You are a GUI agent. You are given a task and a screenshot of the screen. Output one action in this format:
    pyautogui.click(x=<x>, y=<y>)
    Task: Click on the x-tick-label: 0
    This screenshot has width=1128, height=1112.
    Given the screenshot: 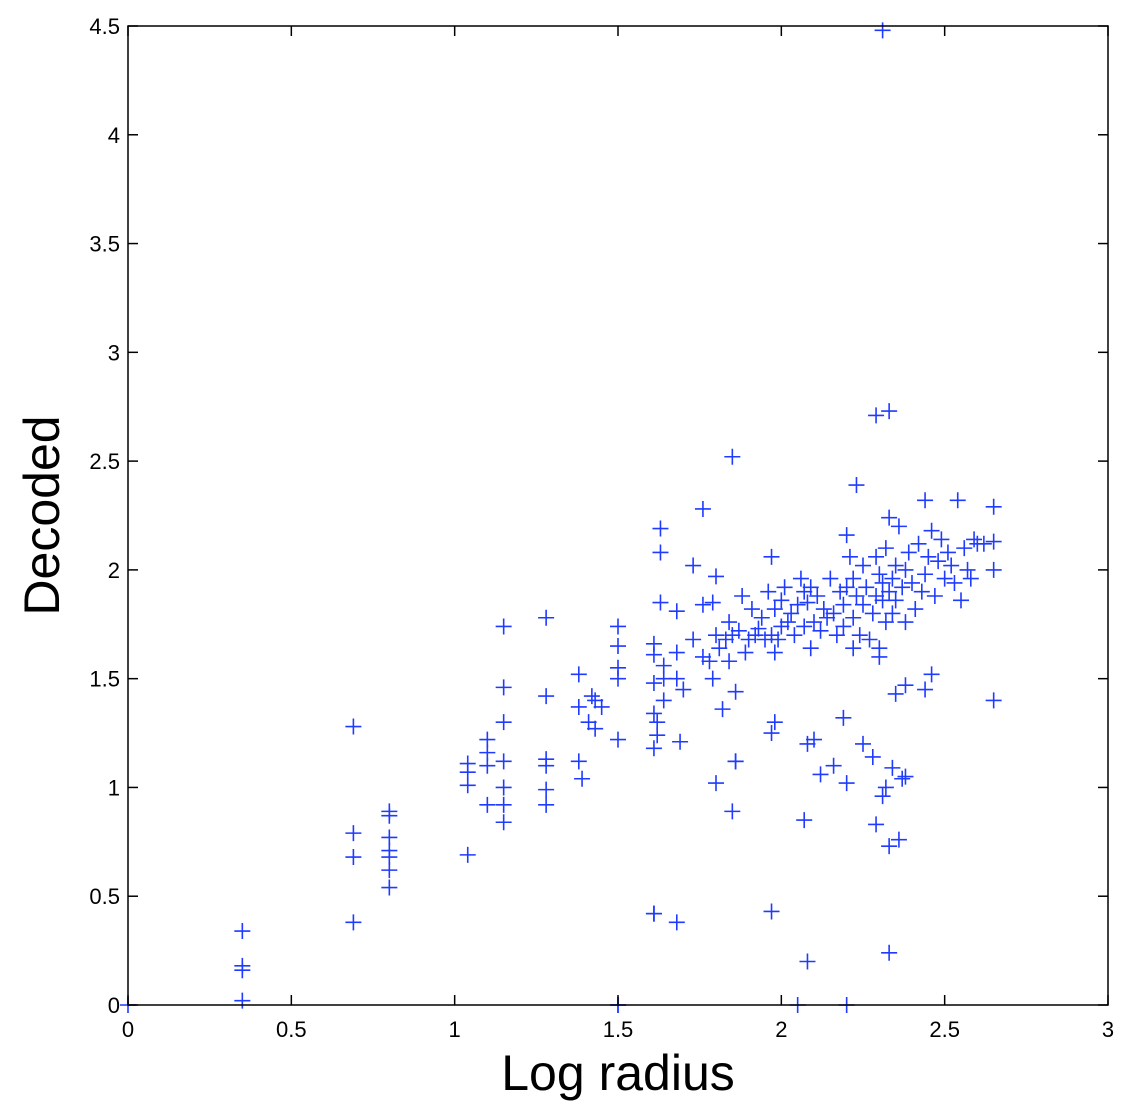 What is the action you would take?
    pyautogui.click(x=128, y=1029)
    